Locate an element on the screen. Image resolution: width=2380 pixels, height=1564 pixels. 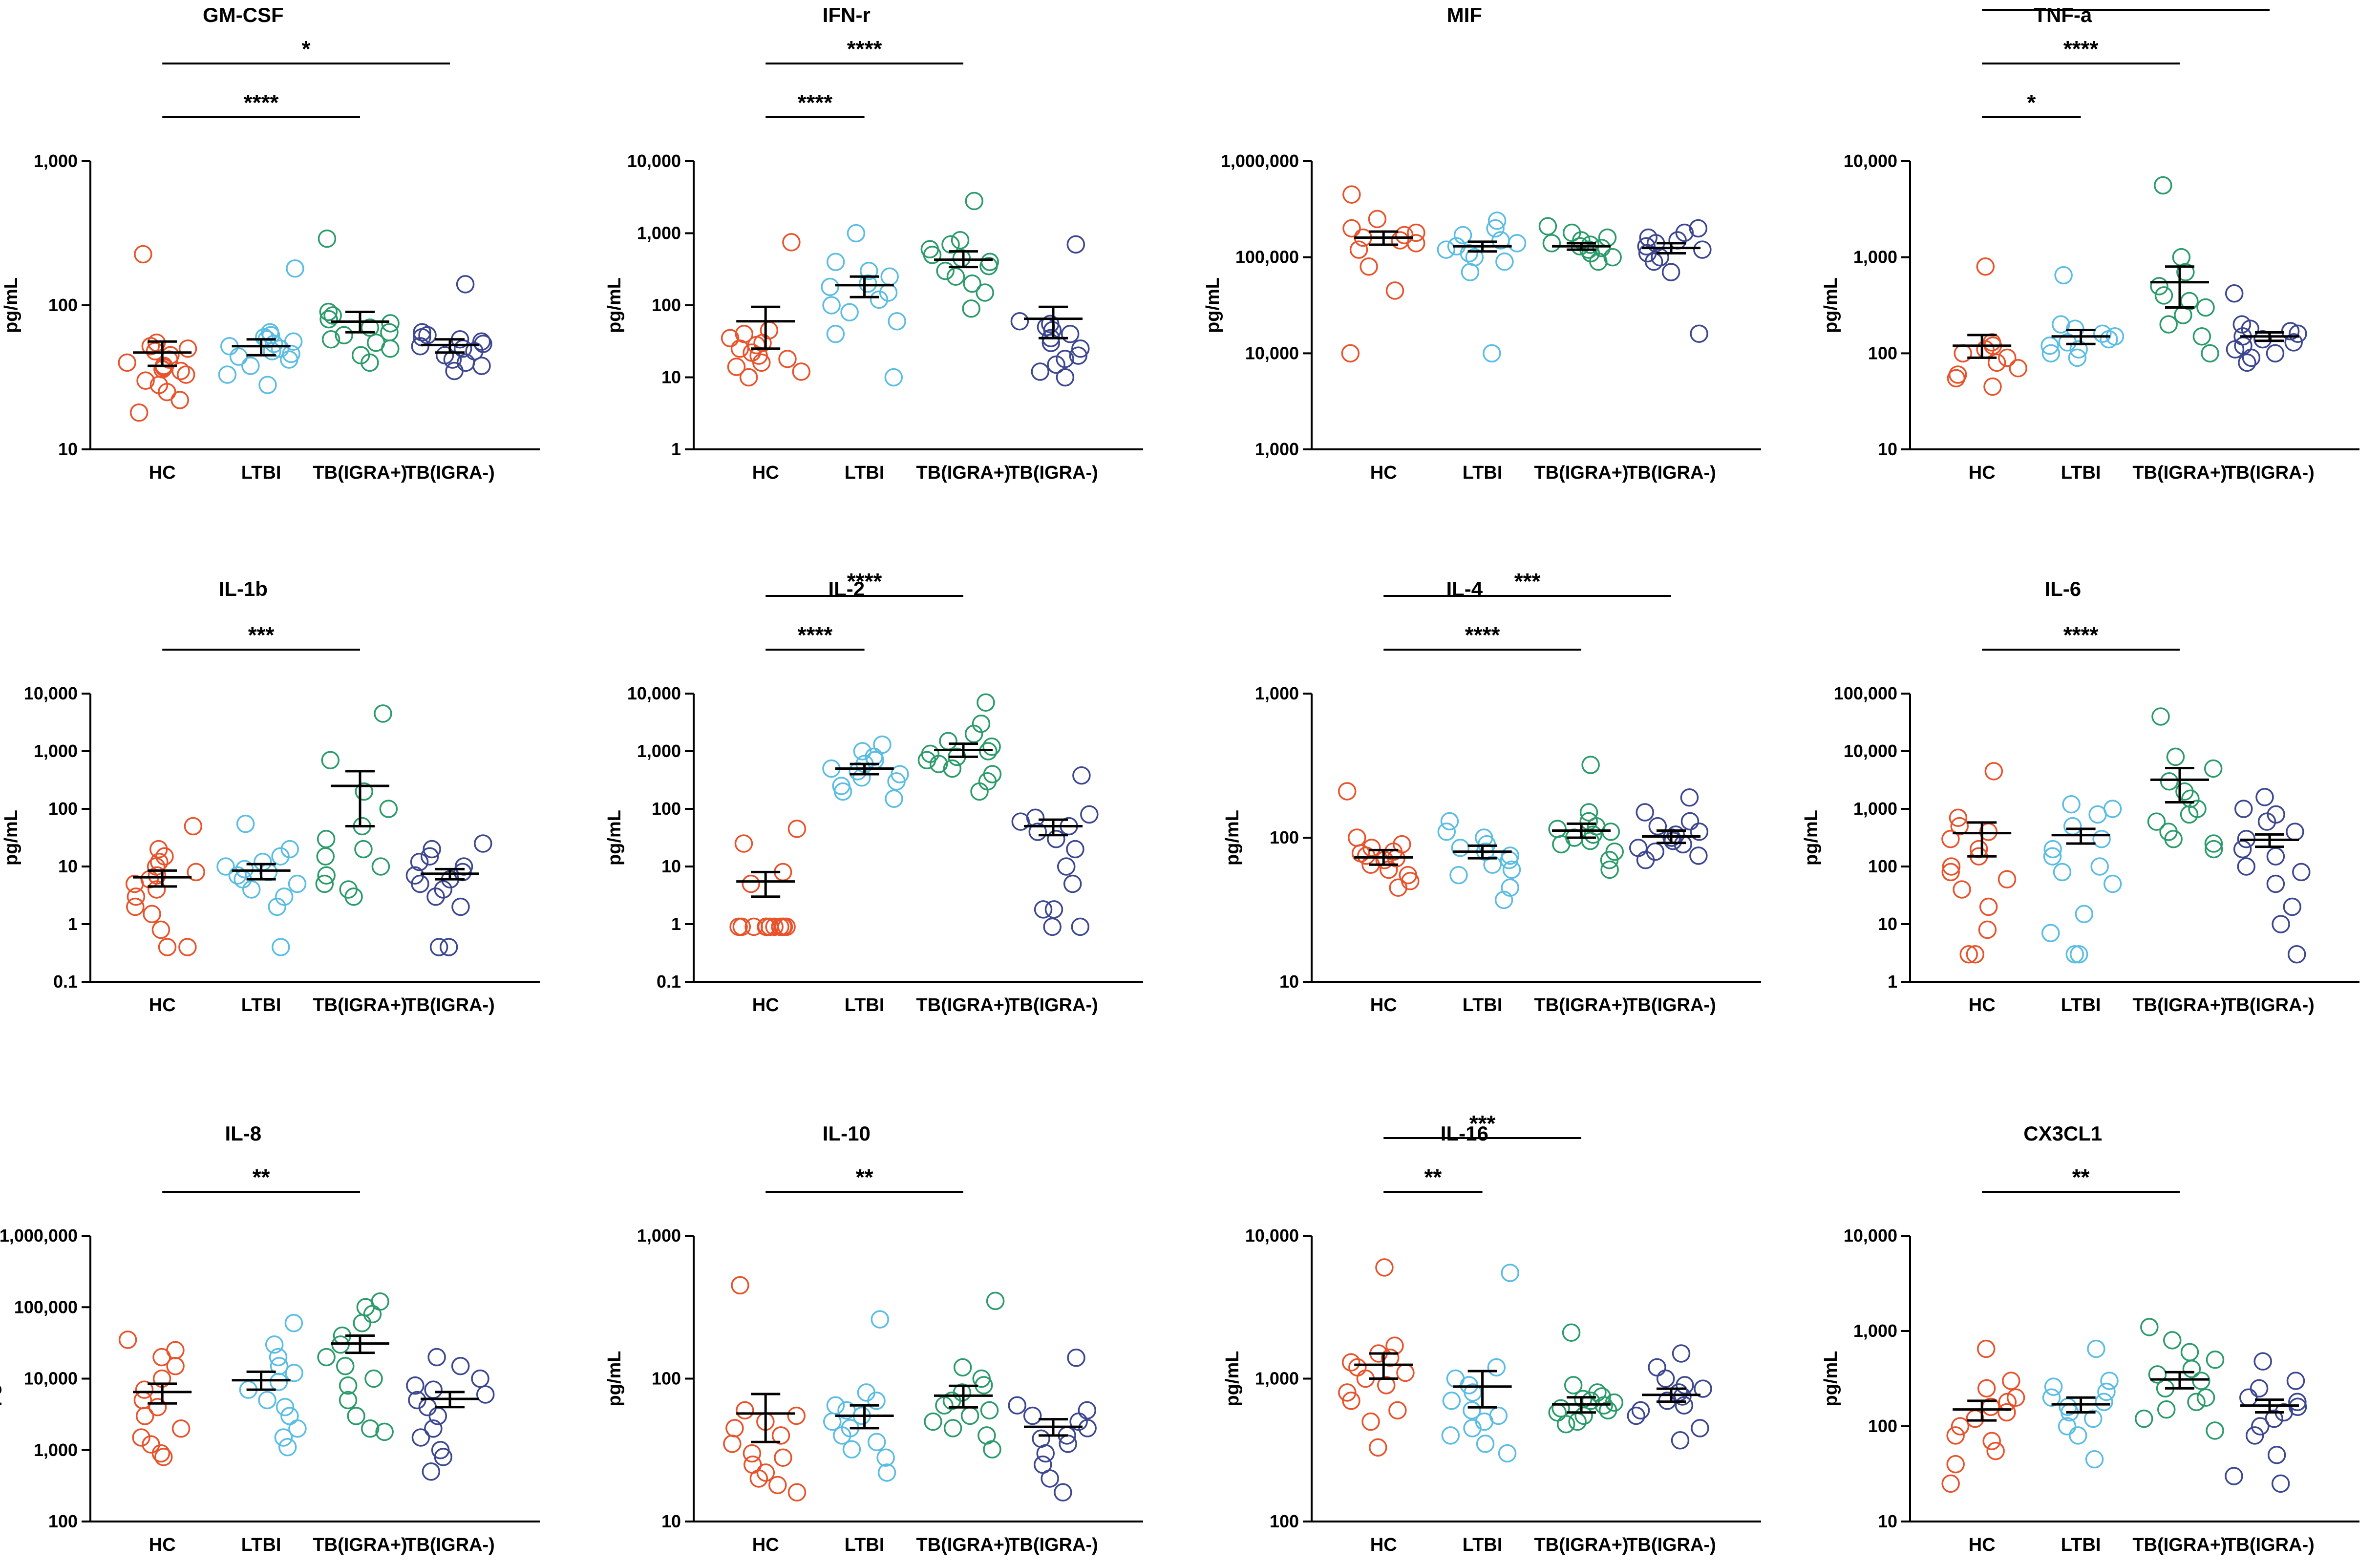
y-axis-label: pg/mL is located at coordinates (1232, 838).